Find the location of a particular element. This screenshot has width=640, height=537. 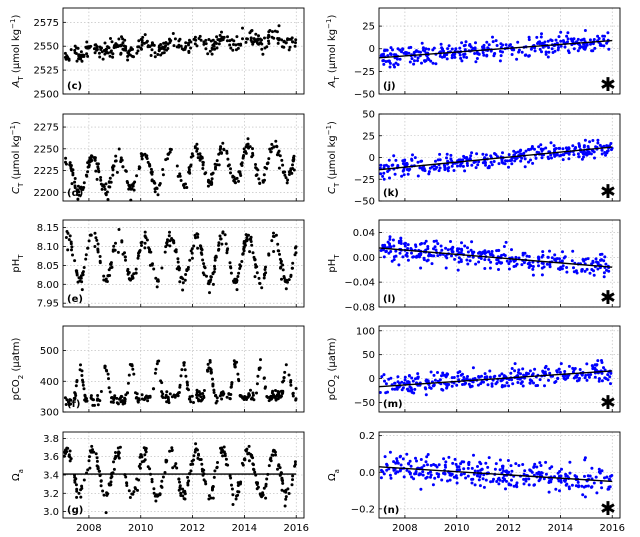

panel-label: (m) is located at coordinates (393, 404).